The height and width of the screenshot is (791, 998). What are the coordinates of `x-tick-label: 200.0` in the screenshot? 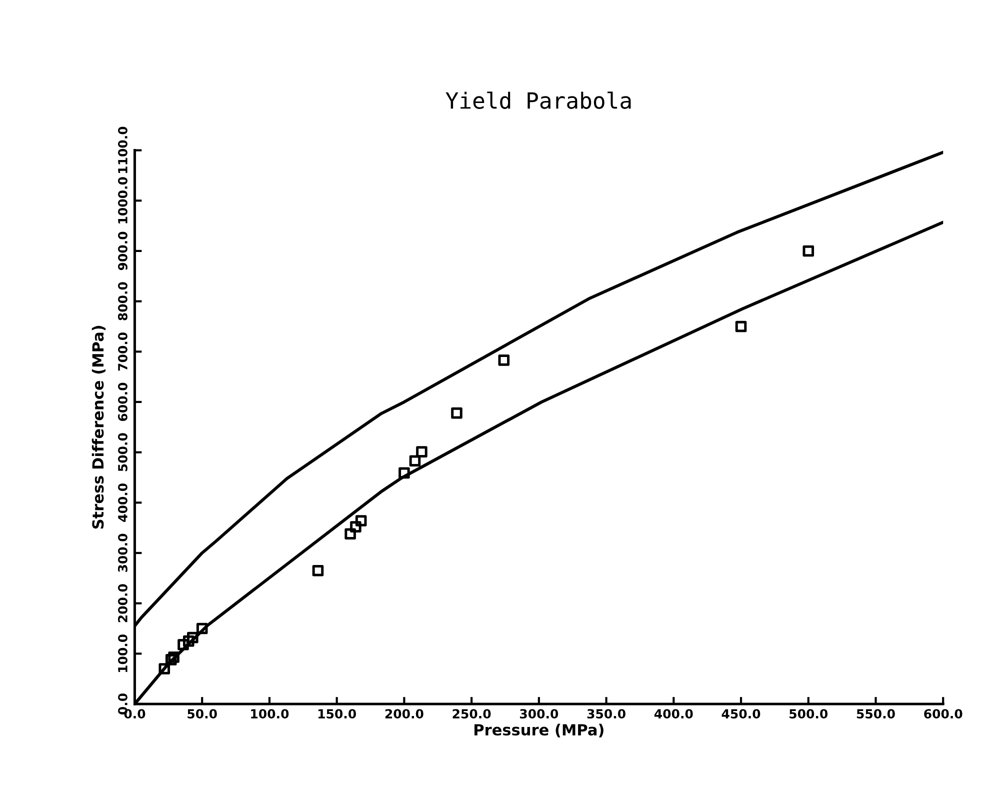 It's located at (404, 714).